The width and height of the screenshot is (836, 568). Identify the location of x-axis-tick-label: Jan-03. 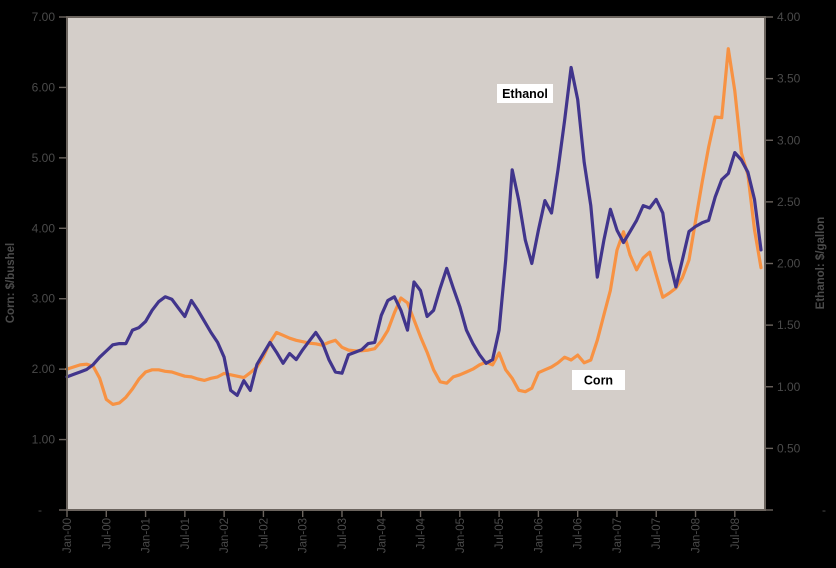
(304, 535).